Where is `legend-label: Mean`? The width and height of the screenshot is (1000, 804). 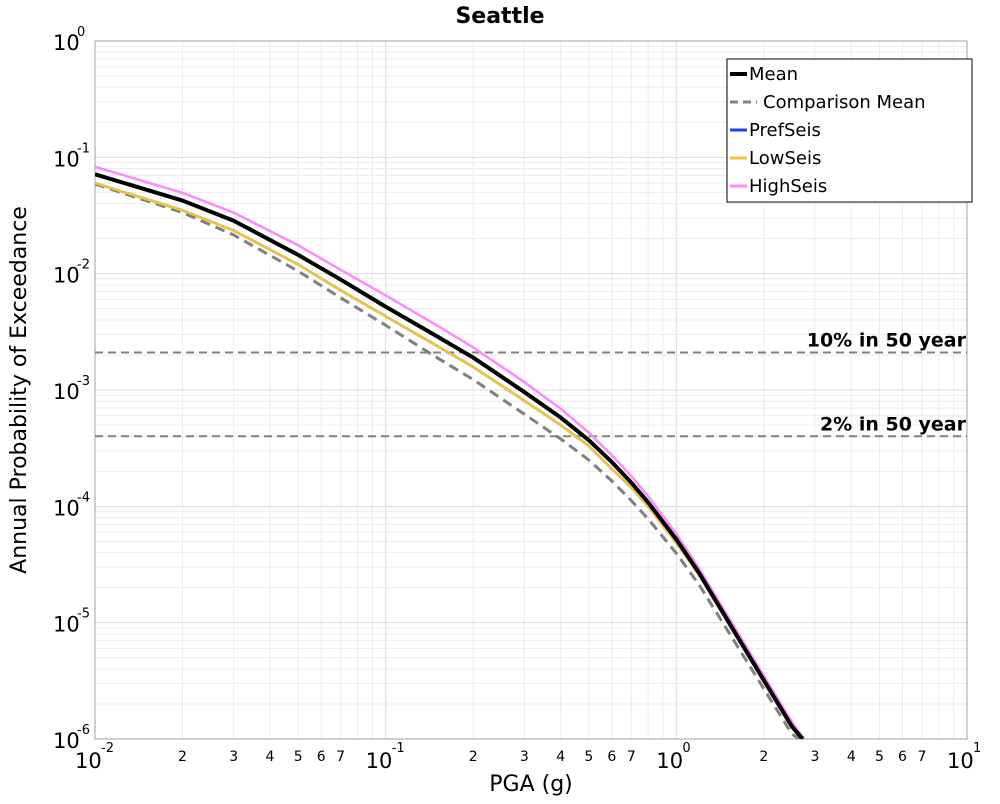 legend-label: Mean is located at coordinates (773, 74).